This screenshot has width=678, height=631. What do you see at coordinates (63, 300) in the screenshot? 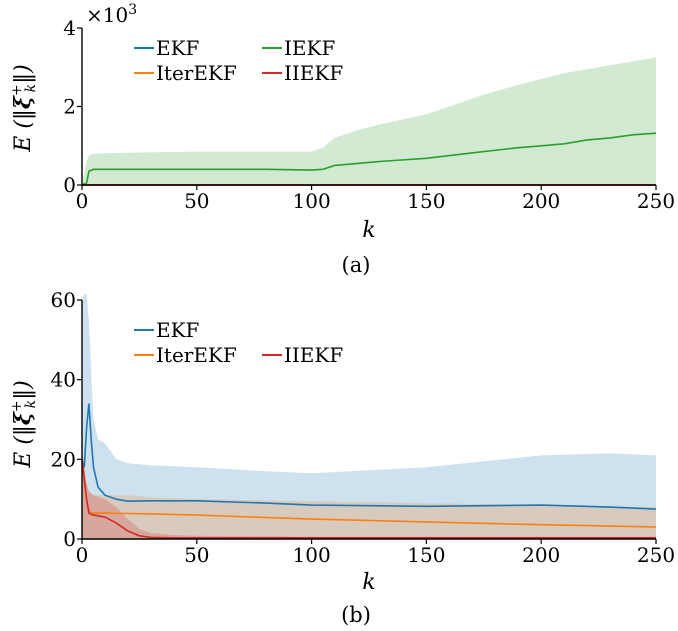
I see `y-tick-label: 60` at bounding box center [63, 300].